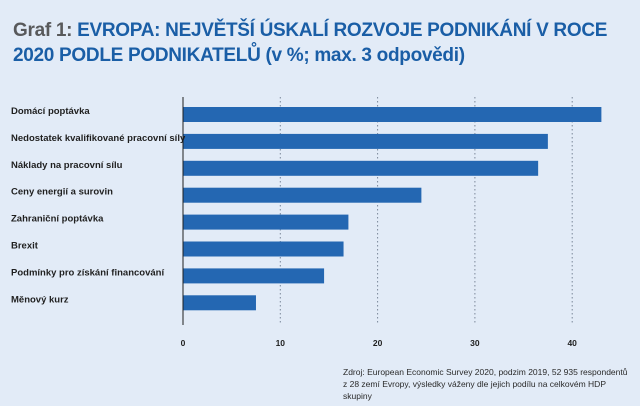  Describe the element at coordinates (183, 343) in the screenshot. I see `x-tick-label-0: 0` at that location.